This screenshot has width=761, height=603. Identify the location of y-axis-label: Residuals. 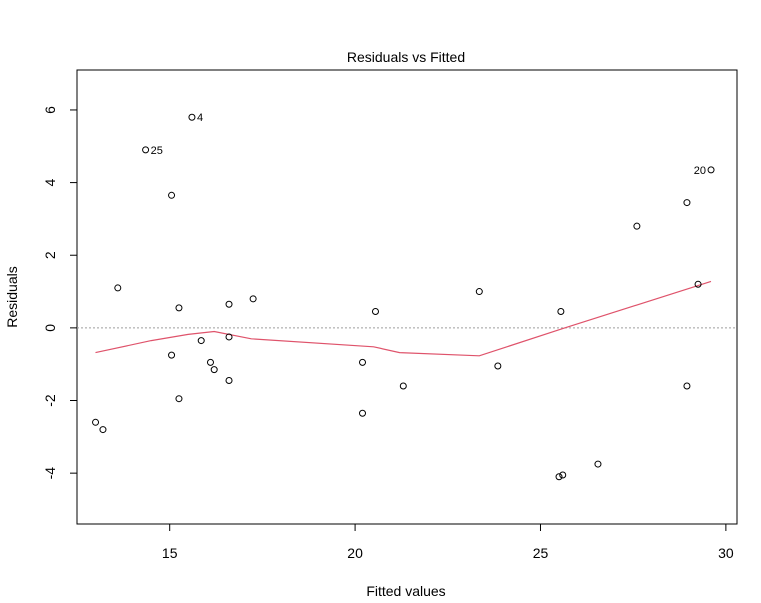
(12, 296).